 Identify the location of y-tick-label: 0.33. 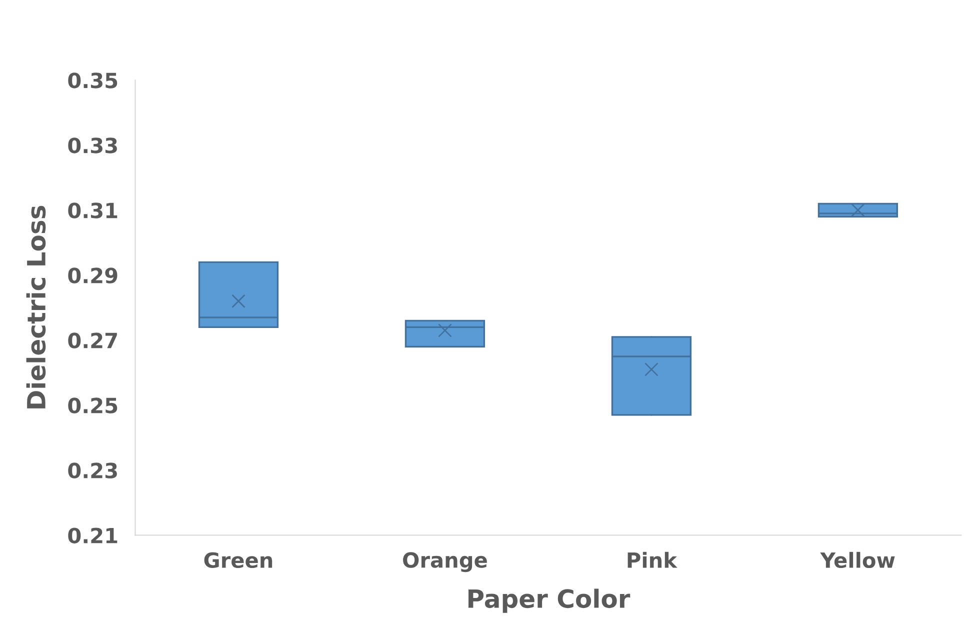
(92, 146).